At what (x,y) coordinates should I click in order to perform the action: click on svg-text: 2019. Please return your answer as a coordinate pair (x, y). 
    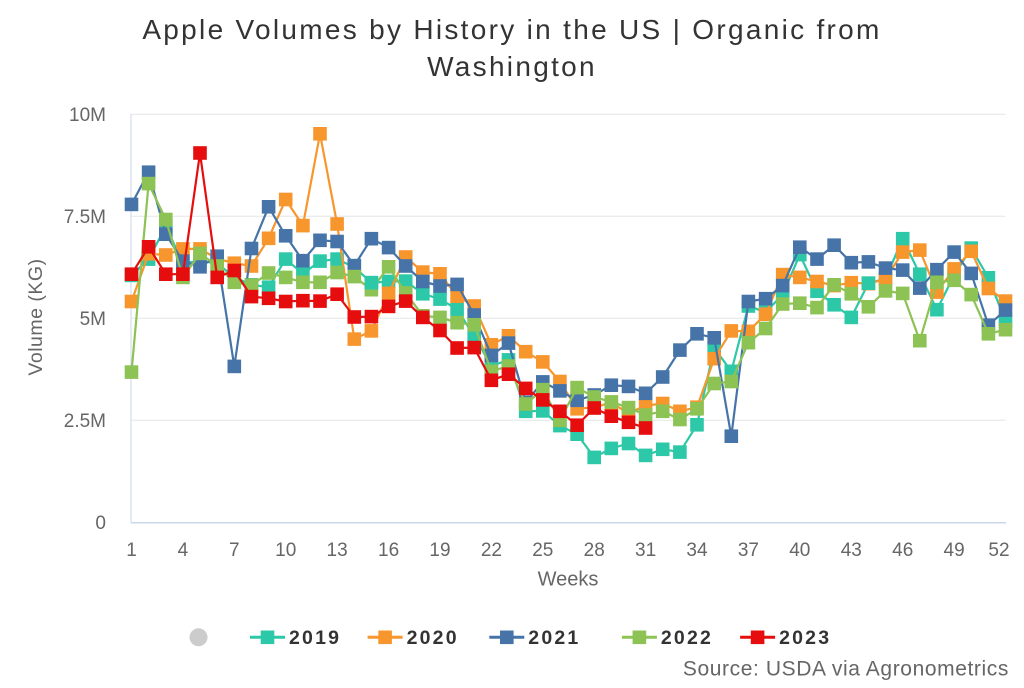
    Looking at the image, I should click on (315, 638).